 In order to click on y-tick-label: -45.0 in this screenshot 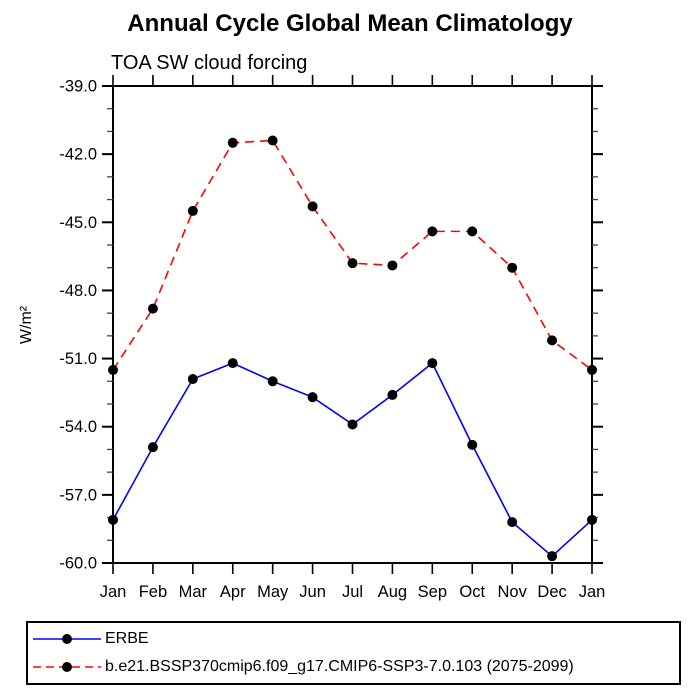, I will do `click(78, 223)`.